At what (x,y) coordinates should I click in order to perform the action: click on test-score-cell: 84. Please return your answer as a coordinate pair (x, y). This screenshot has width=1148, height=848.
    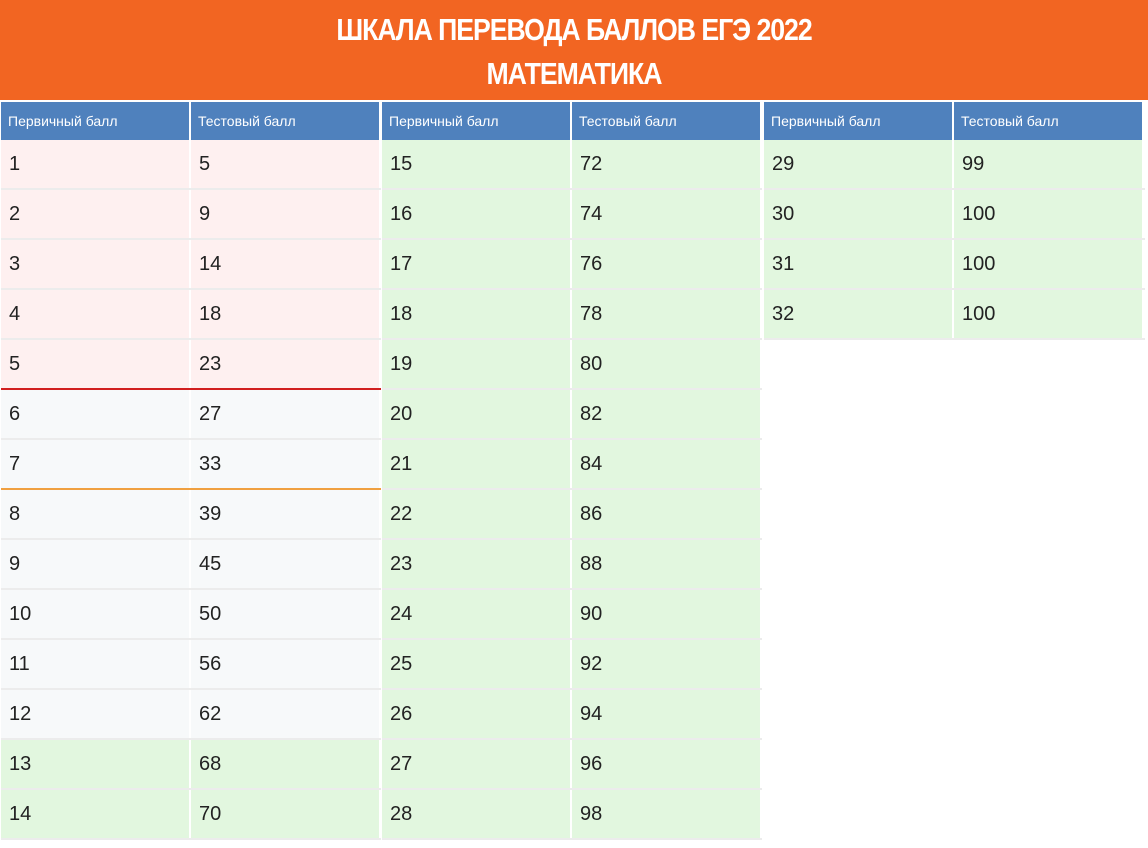
    Looking at the image, I should click on (667, 464).